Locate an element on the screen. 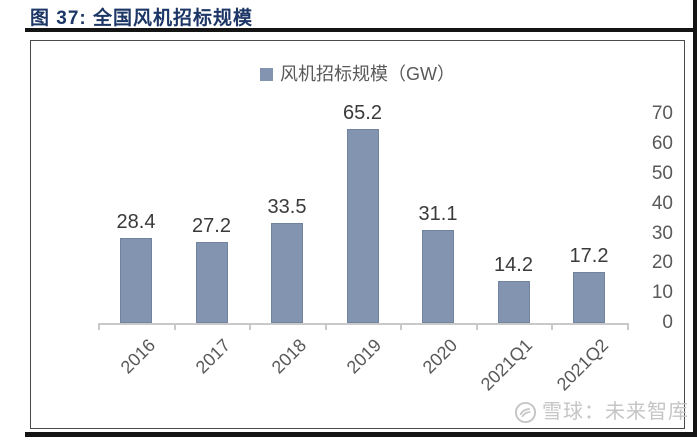  y-axis-label: 30 is located at coordinates (662, 233).